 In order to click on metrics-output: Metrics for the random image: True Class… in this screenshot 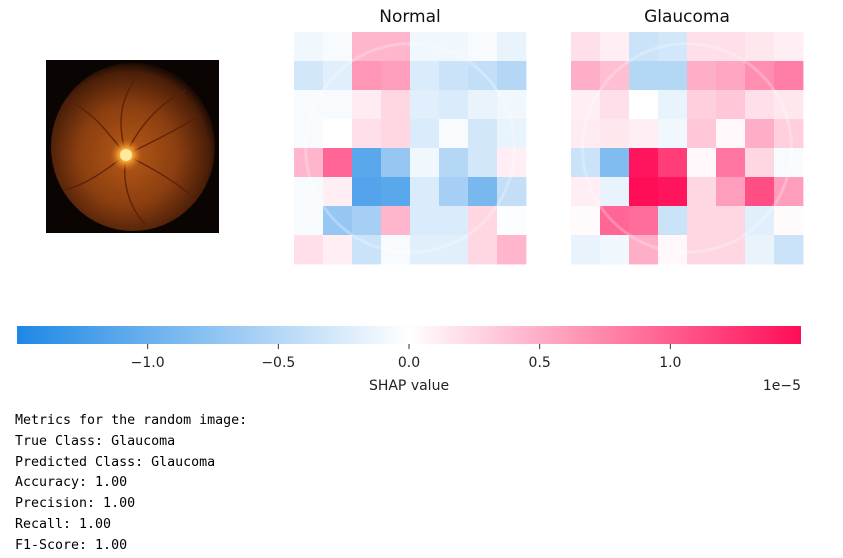, I will do `click(131, 484)`.